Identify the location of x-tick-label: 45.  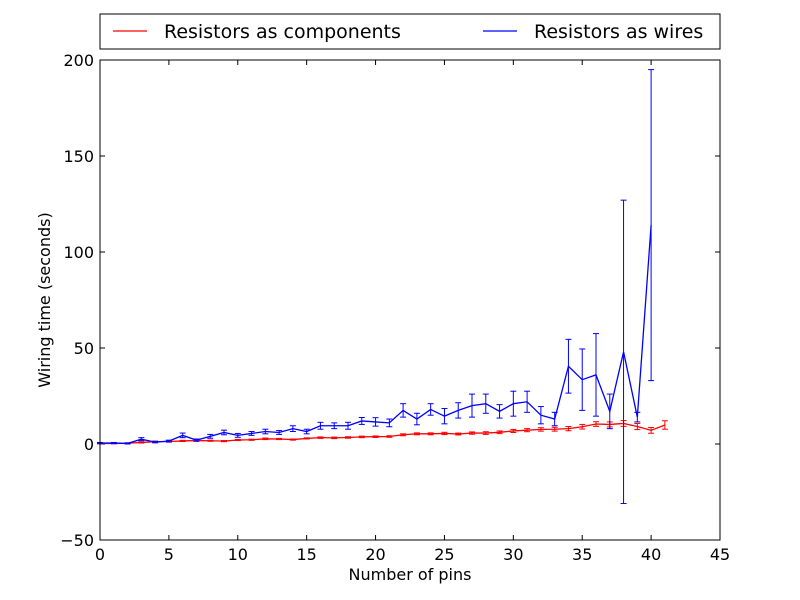
(720, 554).